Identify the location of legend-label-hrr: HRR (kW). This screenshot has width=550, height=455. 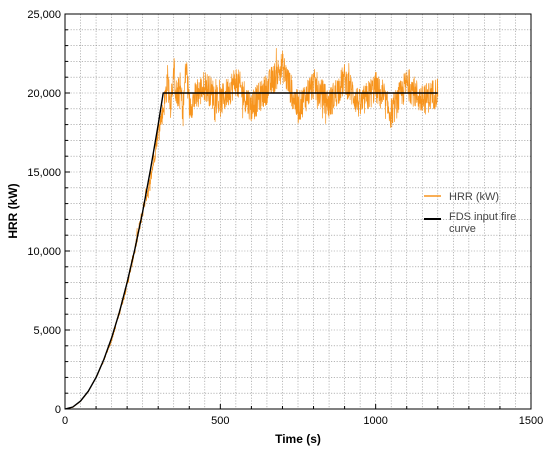
(474, 197).